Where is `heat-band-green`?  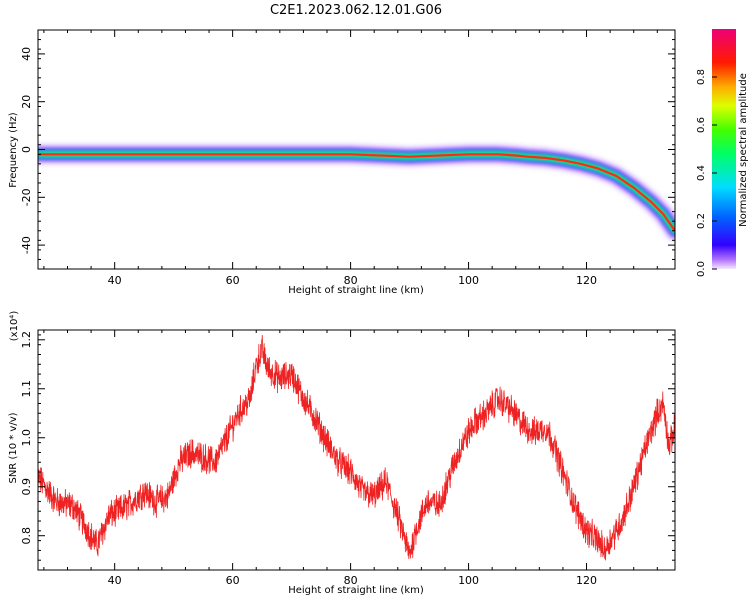
heat-band-green is located at coordinates (356, 192).